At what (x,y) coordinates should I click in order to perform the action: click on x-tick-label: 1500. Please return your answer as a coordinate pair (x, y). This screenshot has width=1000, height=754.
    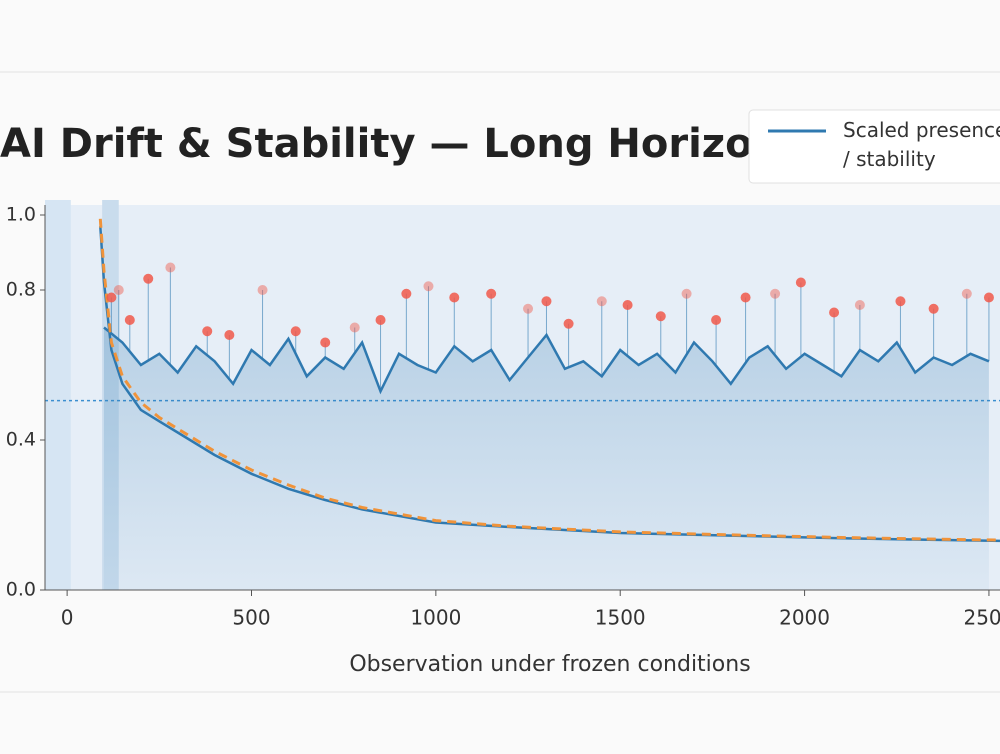
    Looking at the image, I should click on (620, 618).